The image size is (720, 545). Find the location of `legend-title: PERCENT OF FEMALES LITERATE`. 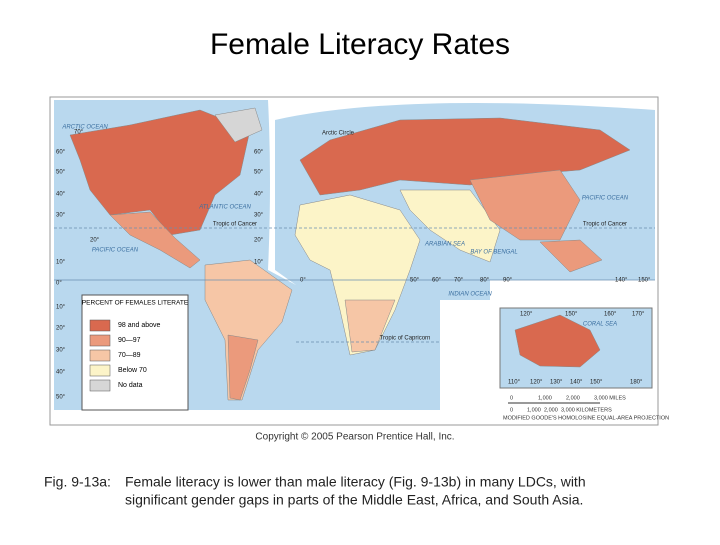

legend-title: PERCENT OF FEMALES LITERATE is located at coordinates (135, 303).